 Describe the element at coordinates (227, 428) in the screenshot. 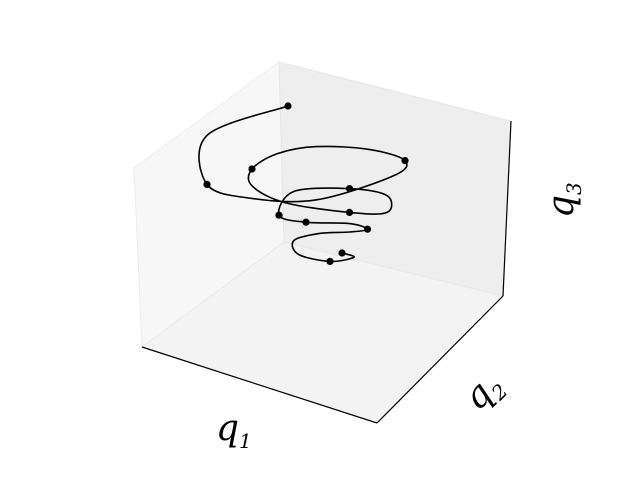

I see `x-axis-label-main: q` at that location.